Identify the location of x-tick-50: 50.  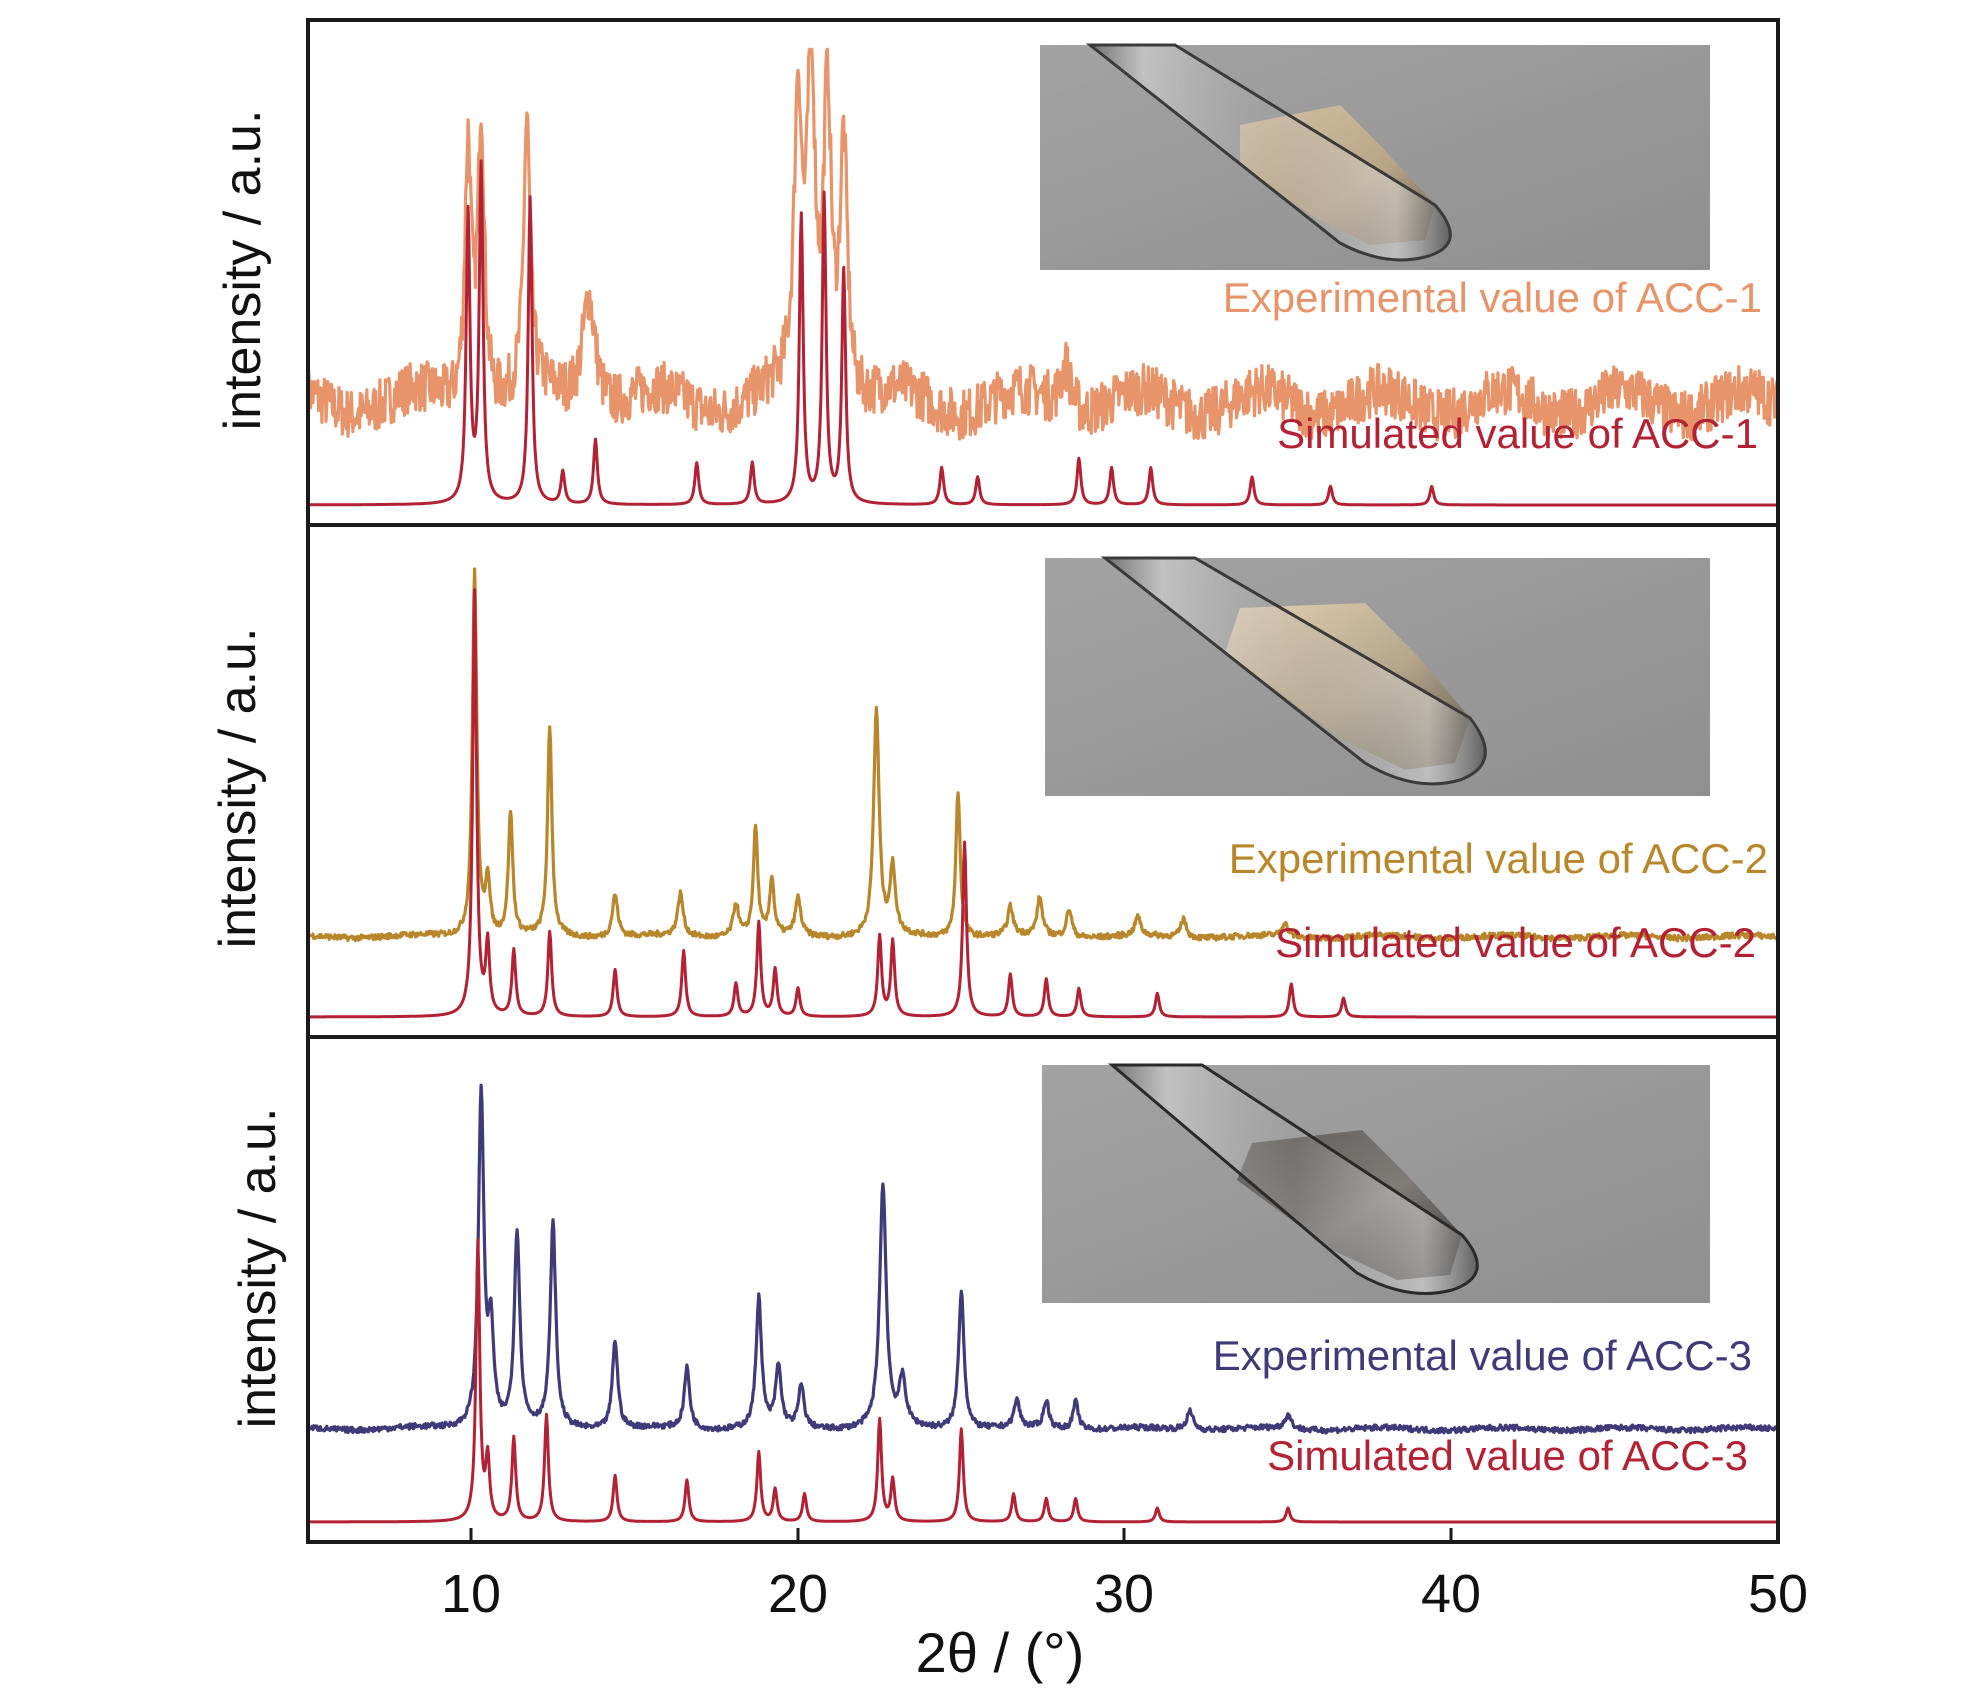
(1778, 1576).